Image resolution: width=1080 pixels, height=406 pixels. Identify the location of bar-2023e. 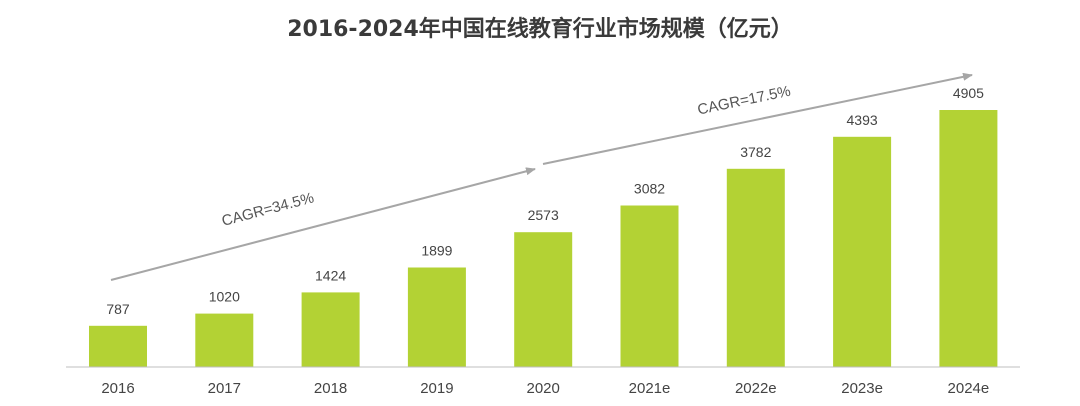
(862, 251).